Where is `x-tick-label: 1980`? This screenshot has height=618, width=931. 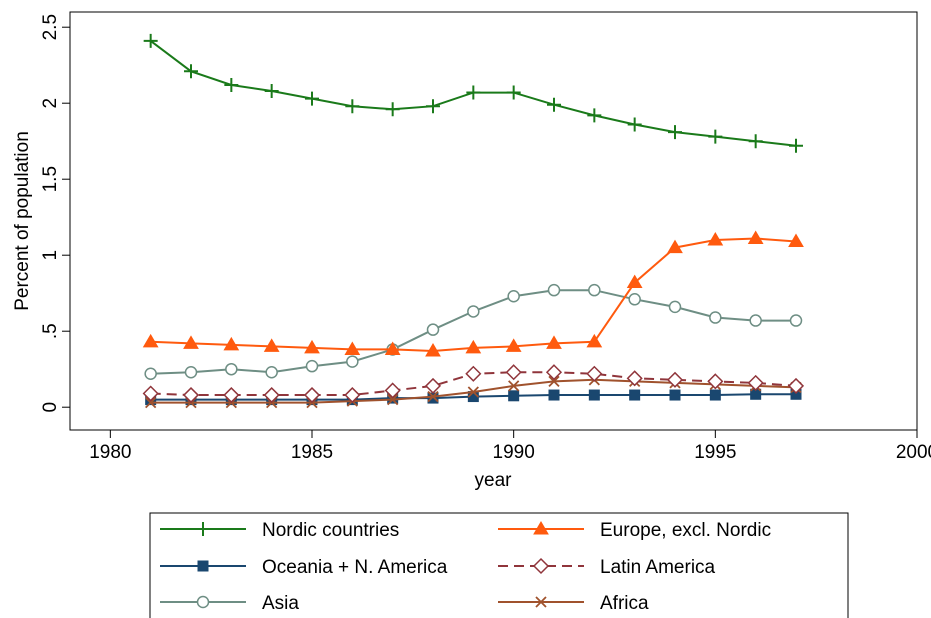 x-tick-label: 1980 is located at coordinates (110, 452).